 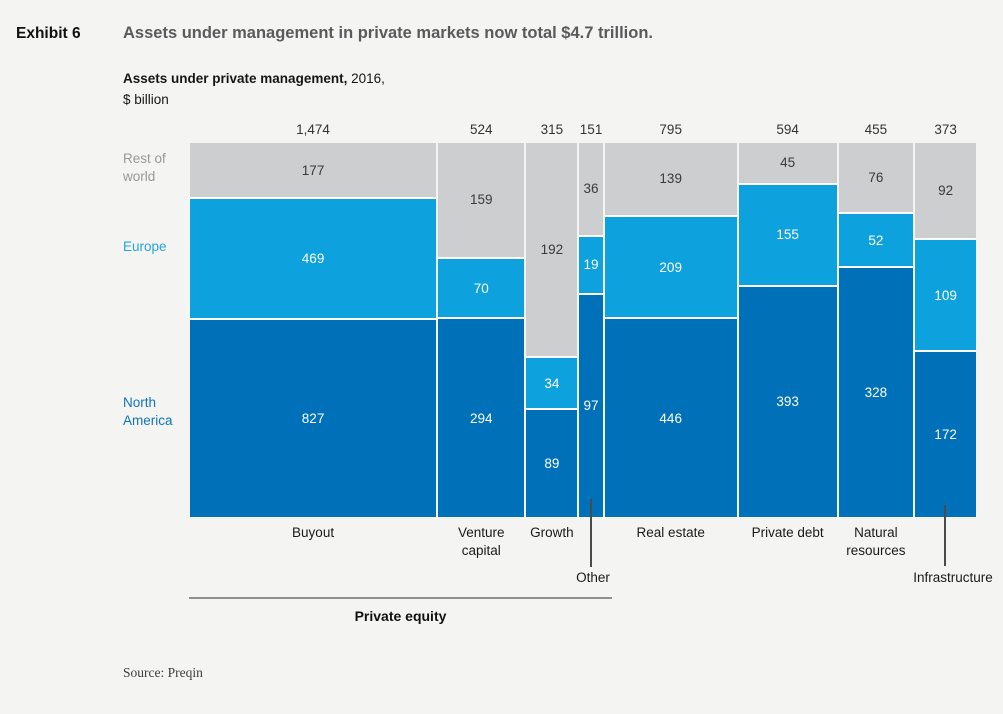 I want to click on segment-value-label: 97, so click(x=591, y=406).